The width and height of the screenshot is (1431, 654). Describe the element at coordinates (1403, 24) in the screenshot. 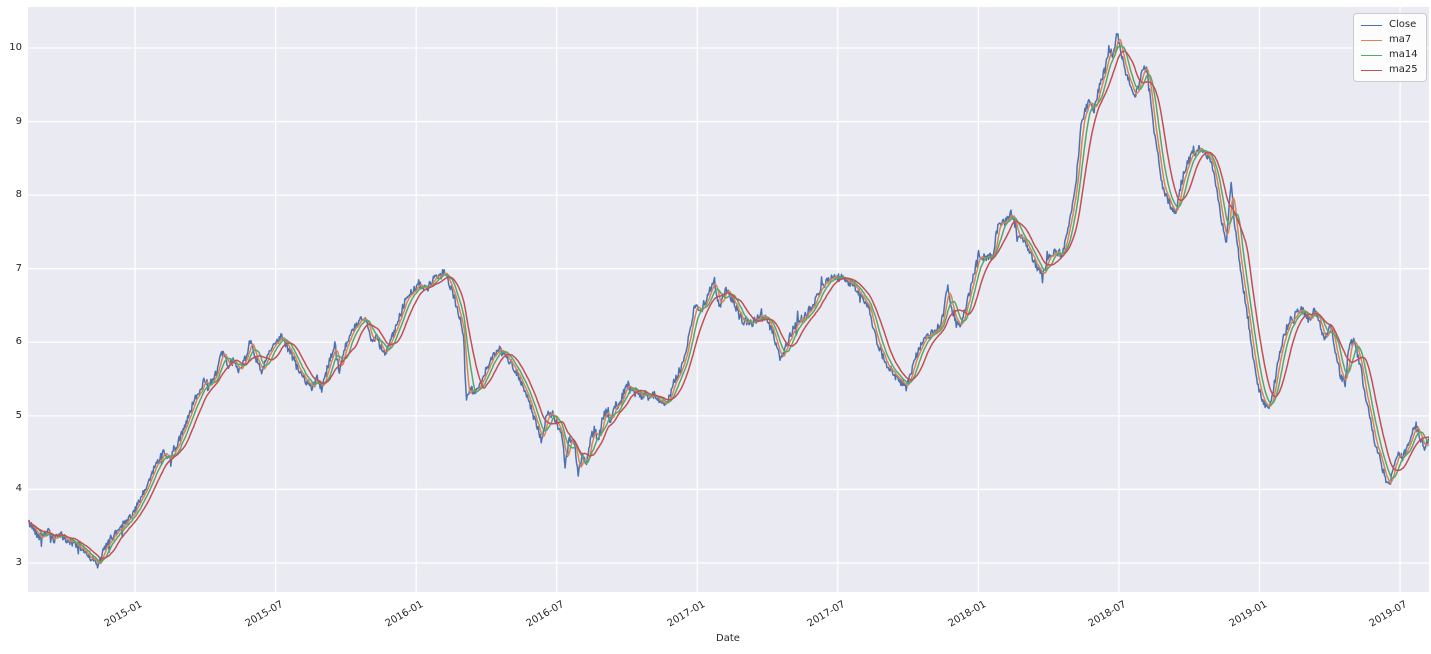

I see `legend-label: Close` at that location.